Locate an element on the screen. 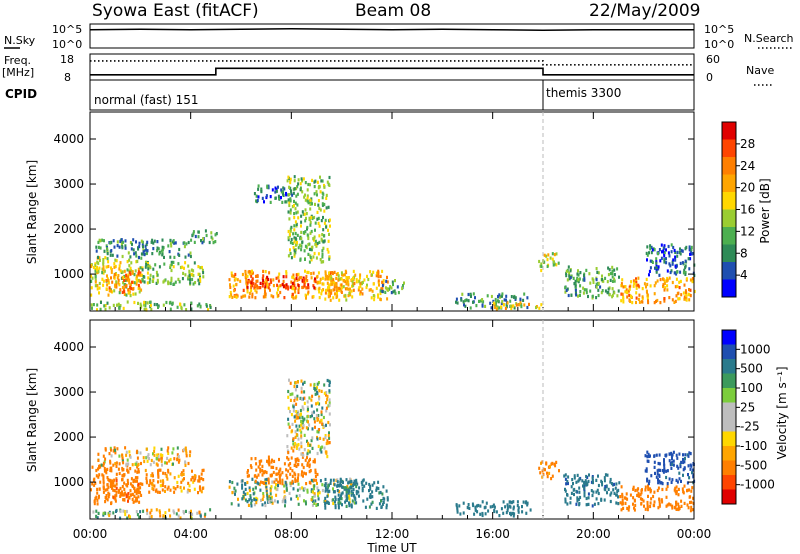 The image size is (800, 554). colorbar-tick-label: -500 is located at coordinates (753, 465).